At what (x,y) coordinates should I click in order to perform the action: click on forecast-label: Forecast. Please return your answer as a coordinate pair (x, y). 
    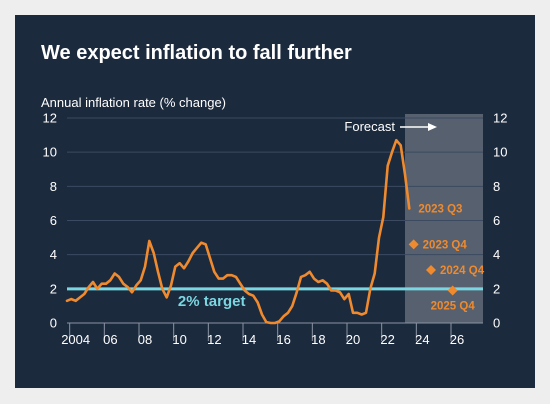
    Looking at the image, I should click on (369, 126).